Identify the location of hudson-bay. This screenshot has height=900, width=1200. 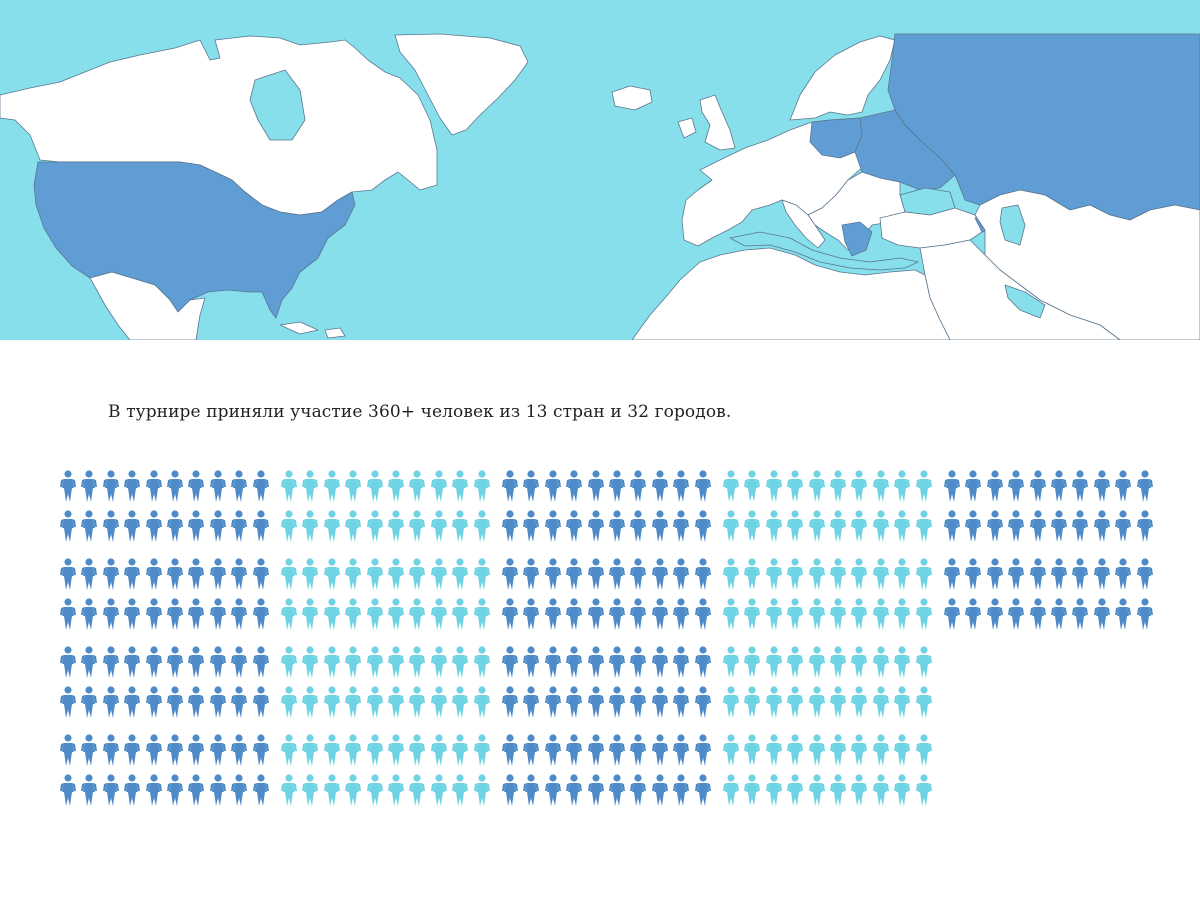
(277, 105).